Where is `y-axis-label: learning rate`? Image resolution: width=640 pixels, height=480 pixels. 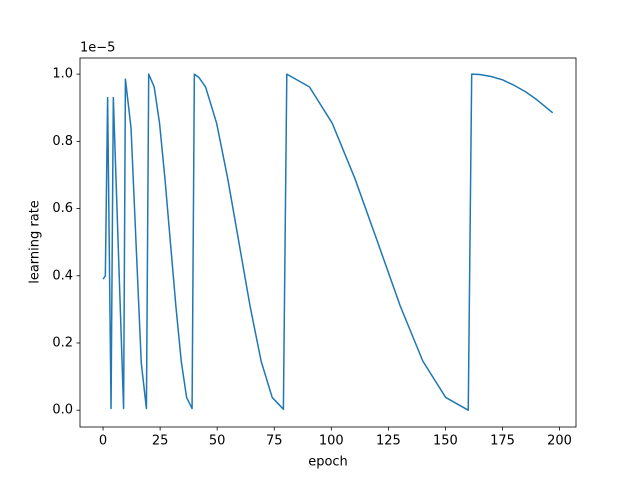
y-axis-label: learning rate is located at coordinates (35, 242).